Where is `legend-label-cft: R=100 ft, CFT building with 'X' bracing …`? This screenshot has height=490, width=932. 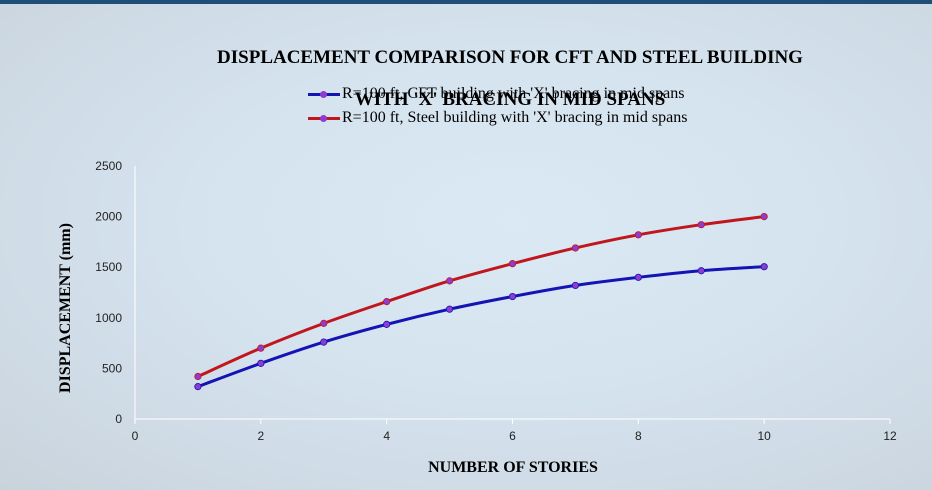 legend-label-cft: R=100 ft, CFT building with 'X' bracing … is located at coordinates (513, 93).